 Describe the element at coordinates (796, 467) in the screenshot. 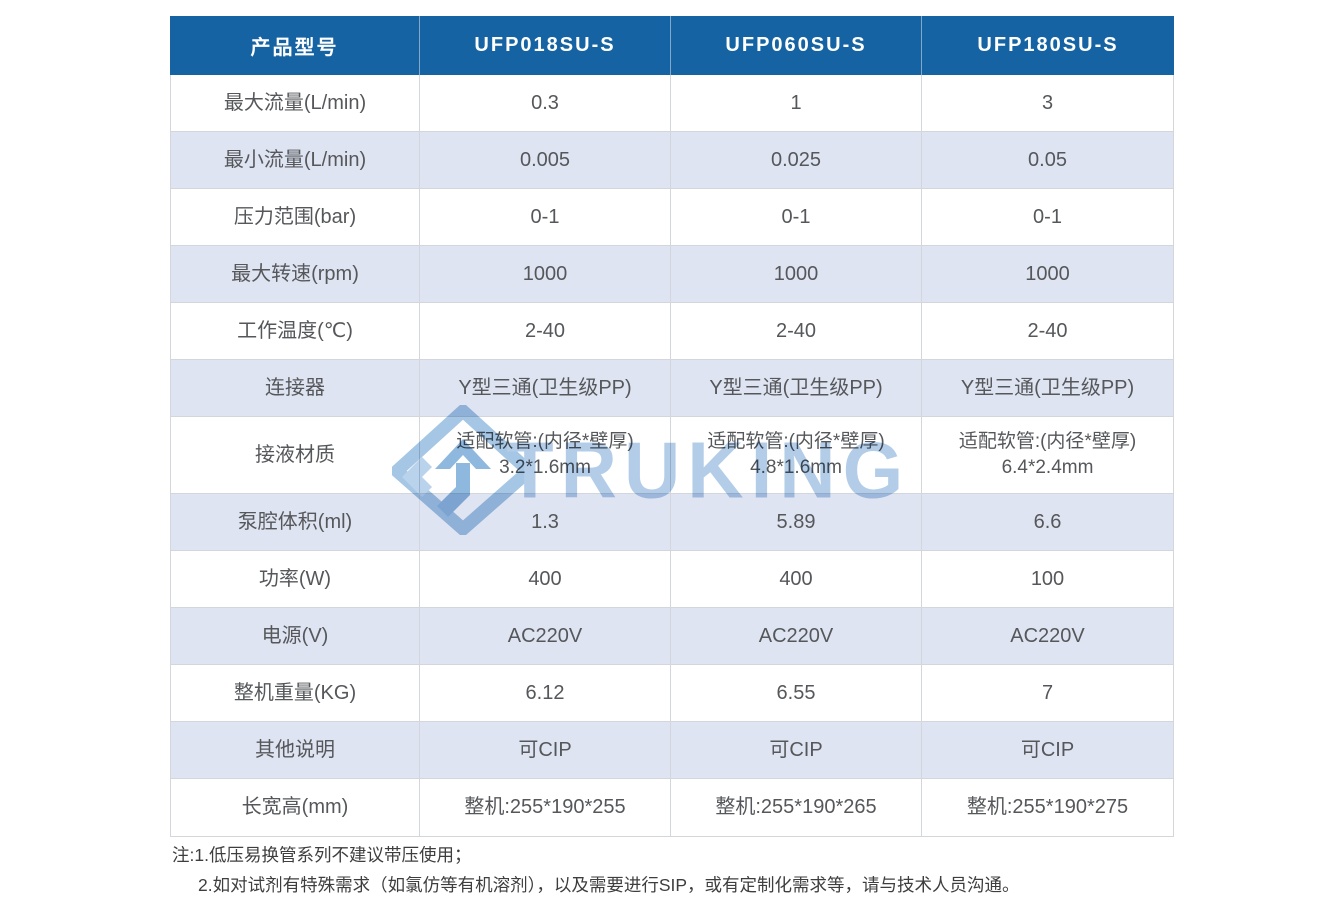

I see `hose-spec-line2: 4.8*1.6mm` at that location.